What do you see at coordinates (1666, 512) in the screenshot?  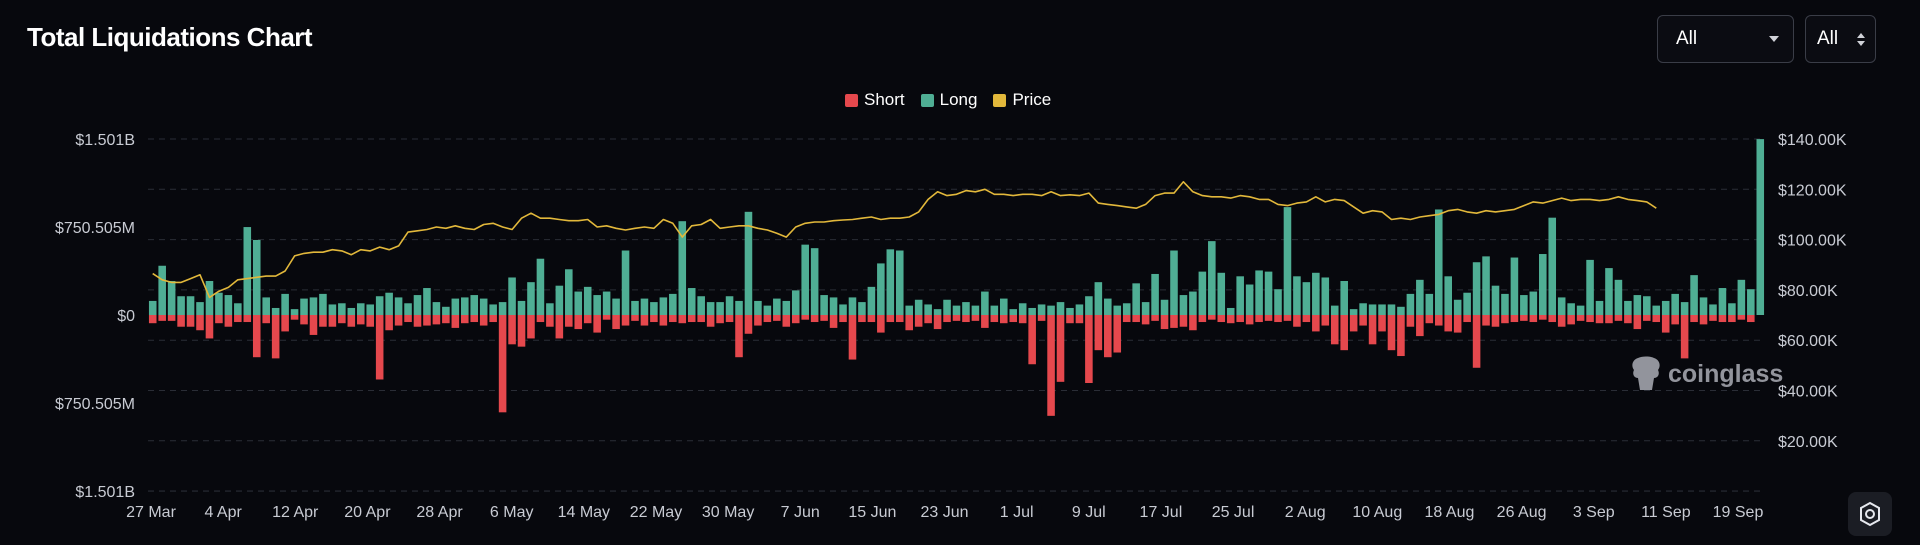 I see `x-axis-tick: 11 Sep` at bounding box center [1666, 512].